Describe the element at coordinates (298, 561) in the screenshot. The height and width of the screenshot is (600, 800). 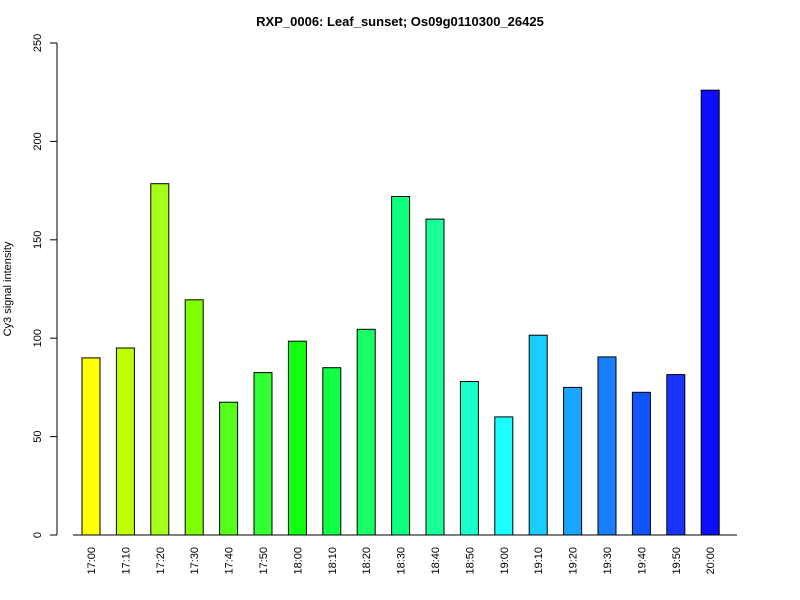
I see `x-tick-label: 18:00` at that location.